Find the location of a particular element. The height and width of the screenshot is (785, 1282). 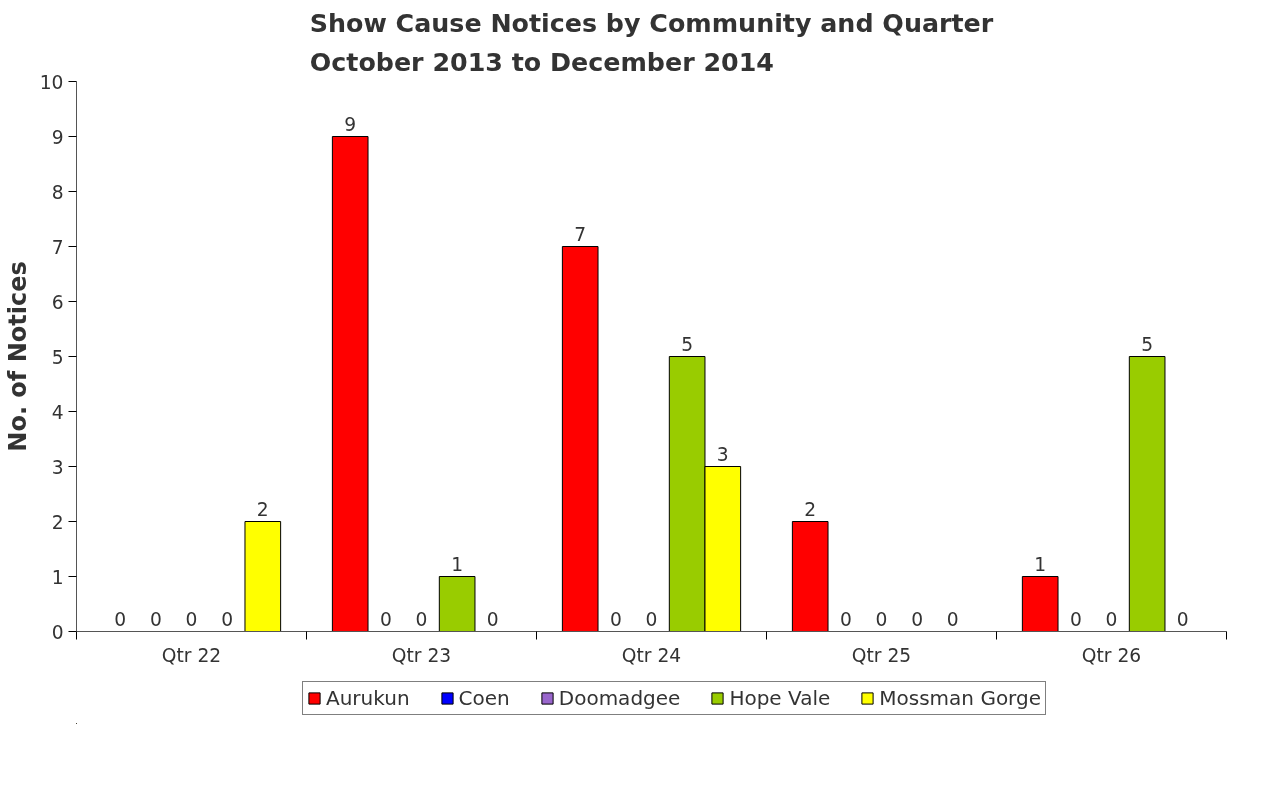

y-tick-label: 4 is located at coordinates (57, 412).